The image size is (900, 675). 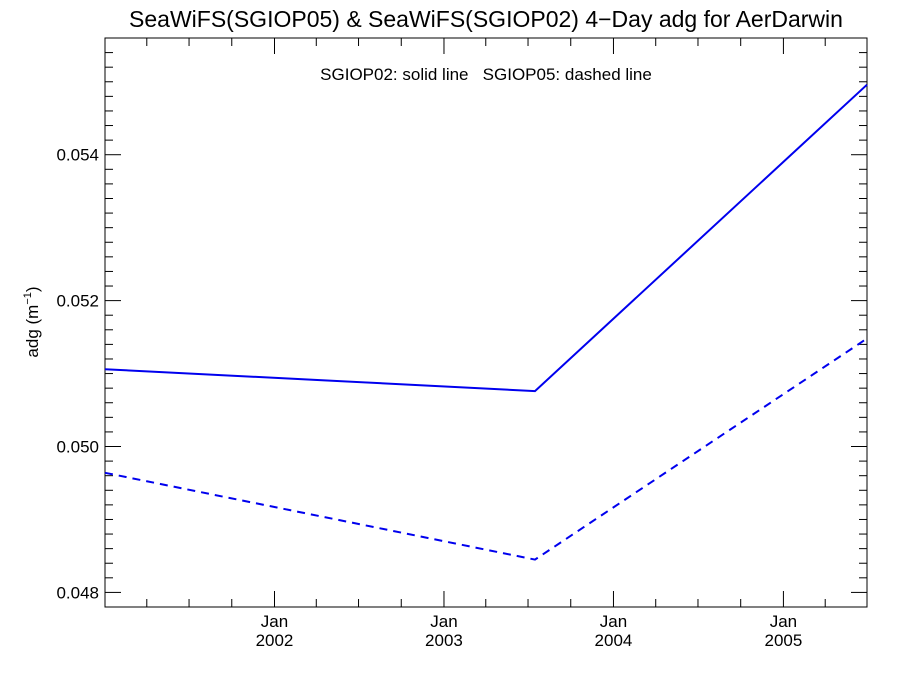 I want to click on x-tick-year-label: 2003, so click(x=444, y=640).